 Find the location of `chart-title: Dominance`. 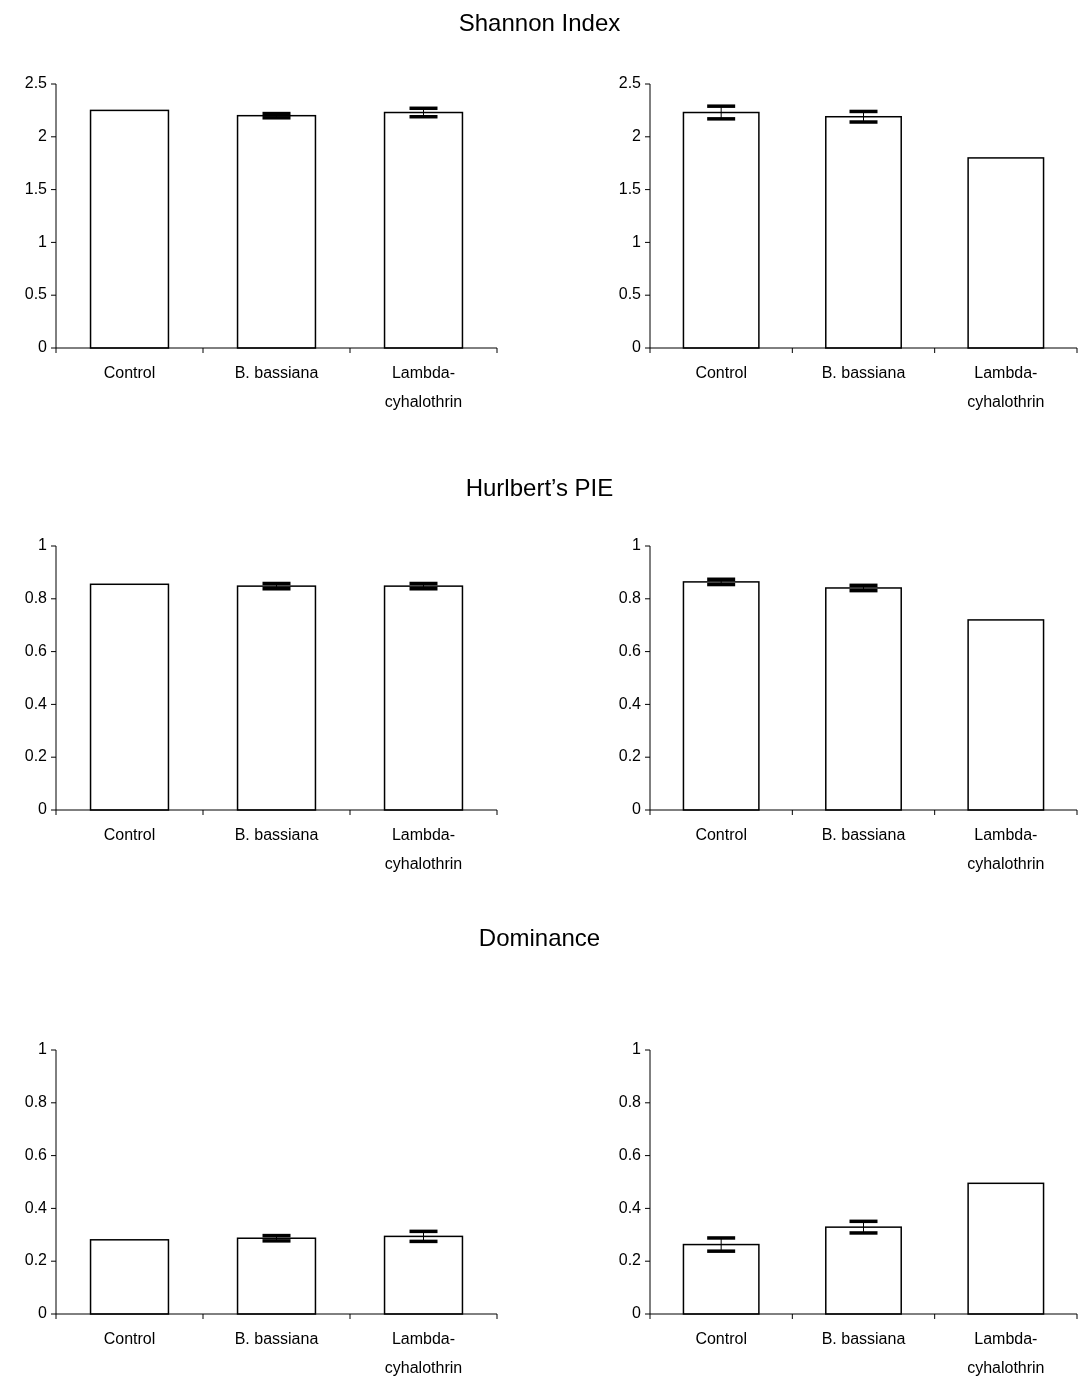

chart-title: Dominance is located at coordinates (539, 938).